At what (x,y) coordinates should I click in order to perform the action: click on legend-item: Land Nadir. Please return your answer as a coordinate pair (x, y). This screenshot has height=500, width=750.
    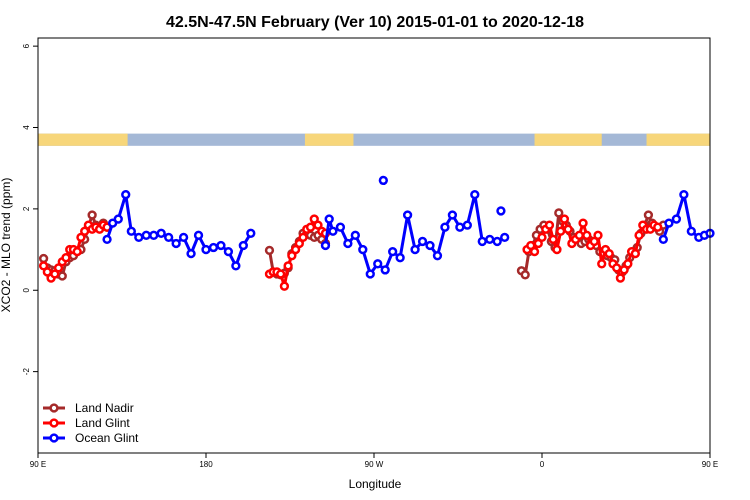
    Looking at the image, I should click on (88, 408).